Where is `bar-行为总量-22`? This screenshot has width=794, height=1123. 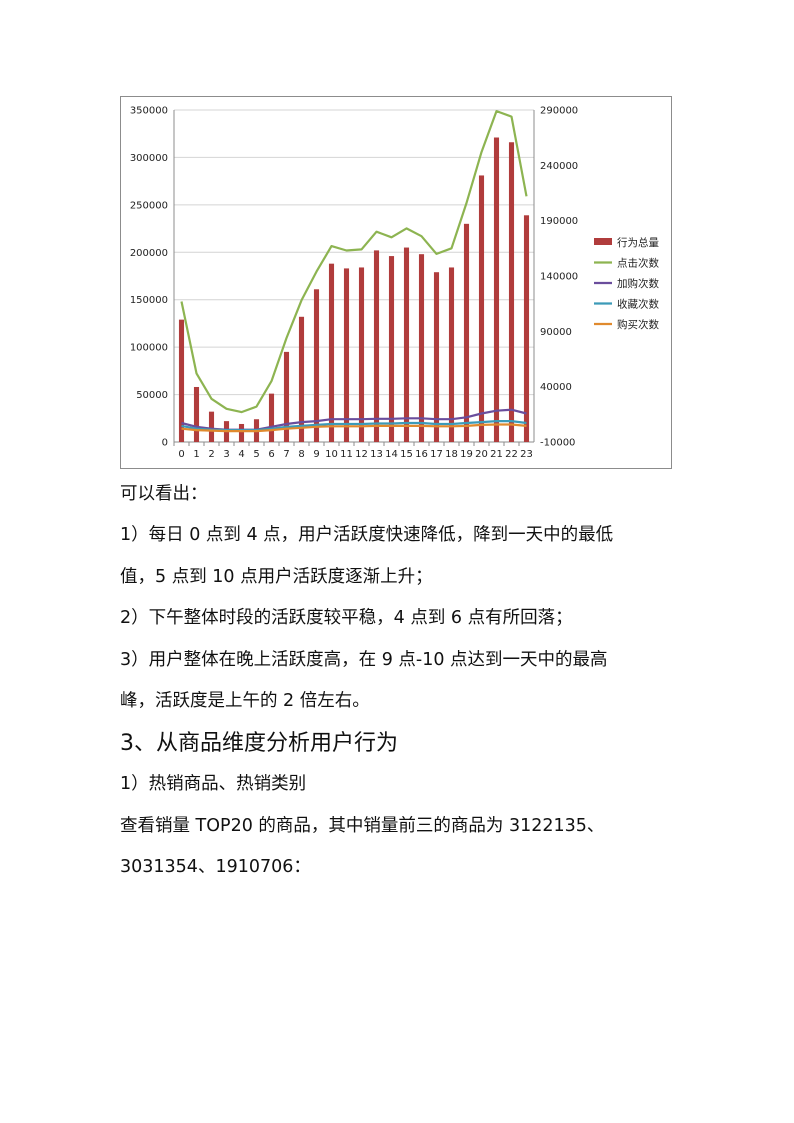
bar-行为总量-22 is located at coordinates (511, 292).